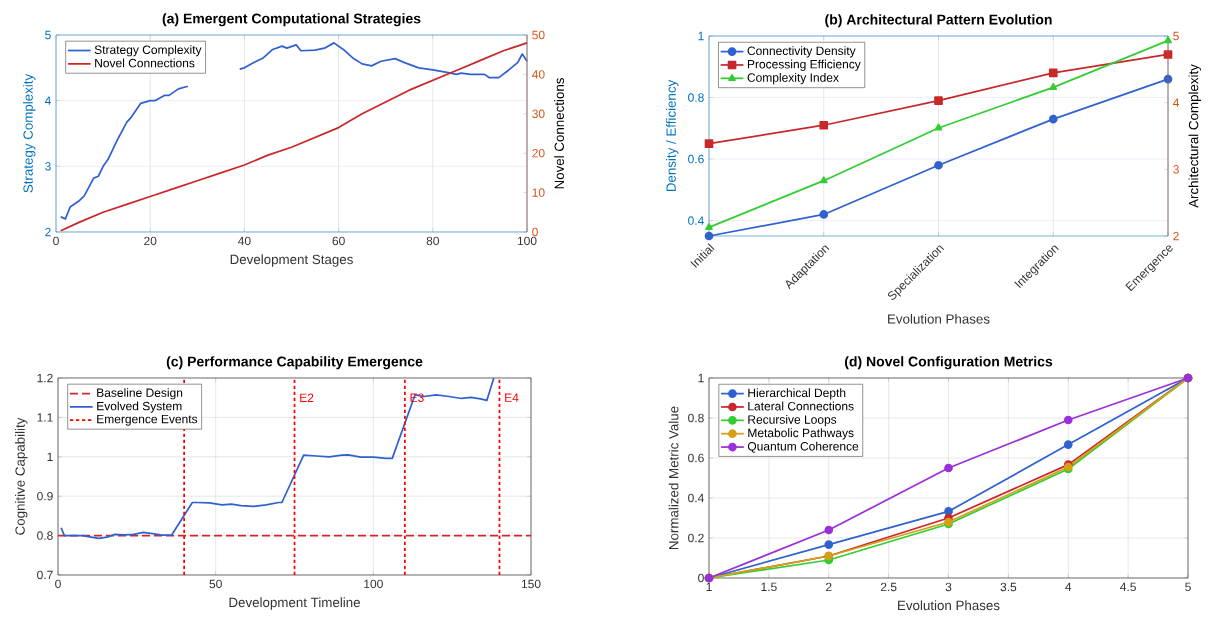  Describe the element at coordinates (1188, 587) in the screenshot. I see `x-tick-label: 5` at that location.